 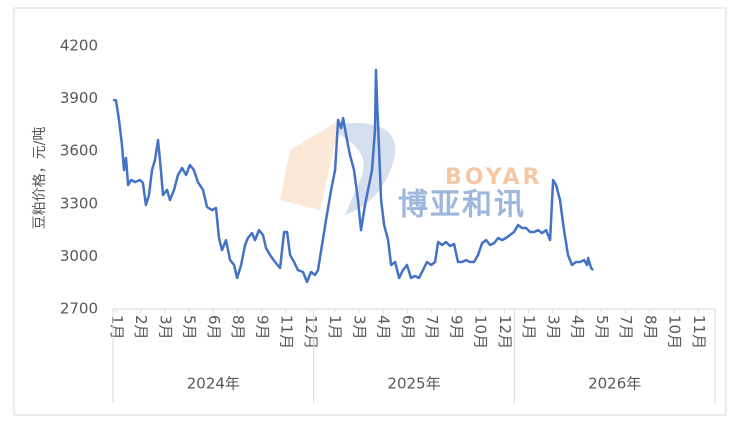 I want to click on year-label: 2025年, so click(x=413, y=384).